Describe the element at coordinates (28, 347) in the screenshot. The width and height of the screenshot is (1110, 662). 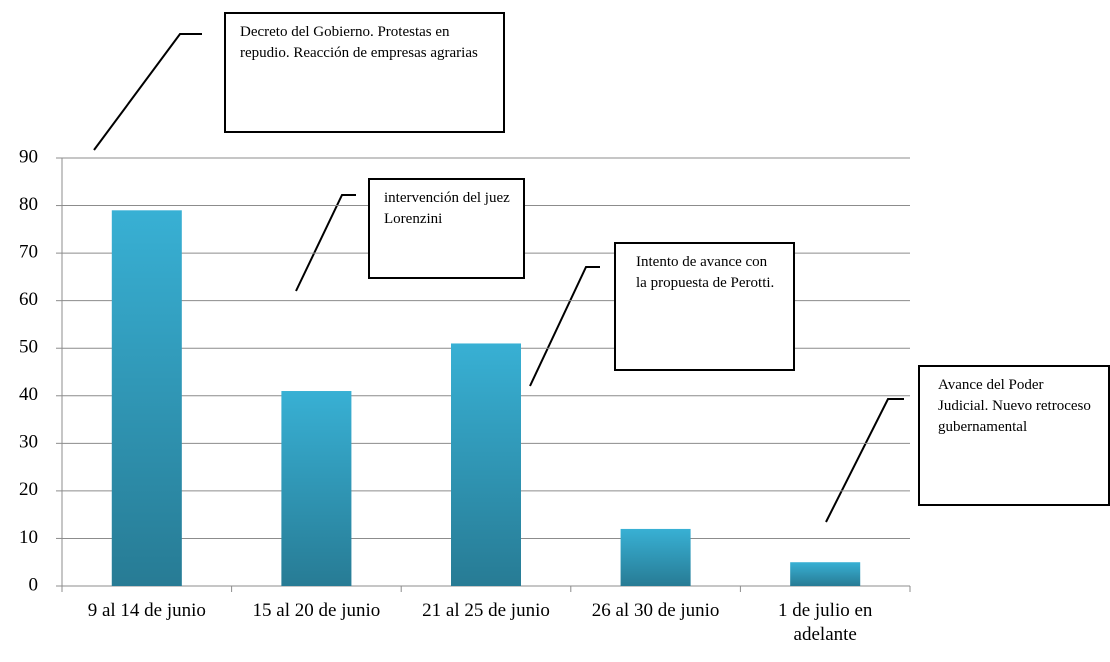
I see `y-tick-label: 50` at that location.